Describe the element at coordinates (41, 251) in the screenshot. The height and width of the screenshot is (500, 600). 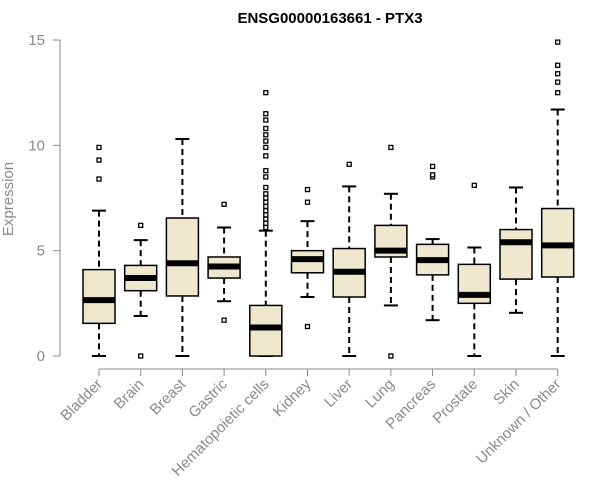
I see `y-tick-label: 5` at that location.